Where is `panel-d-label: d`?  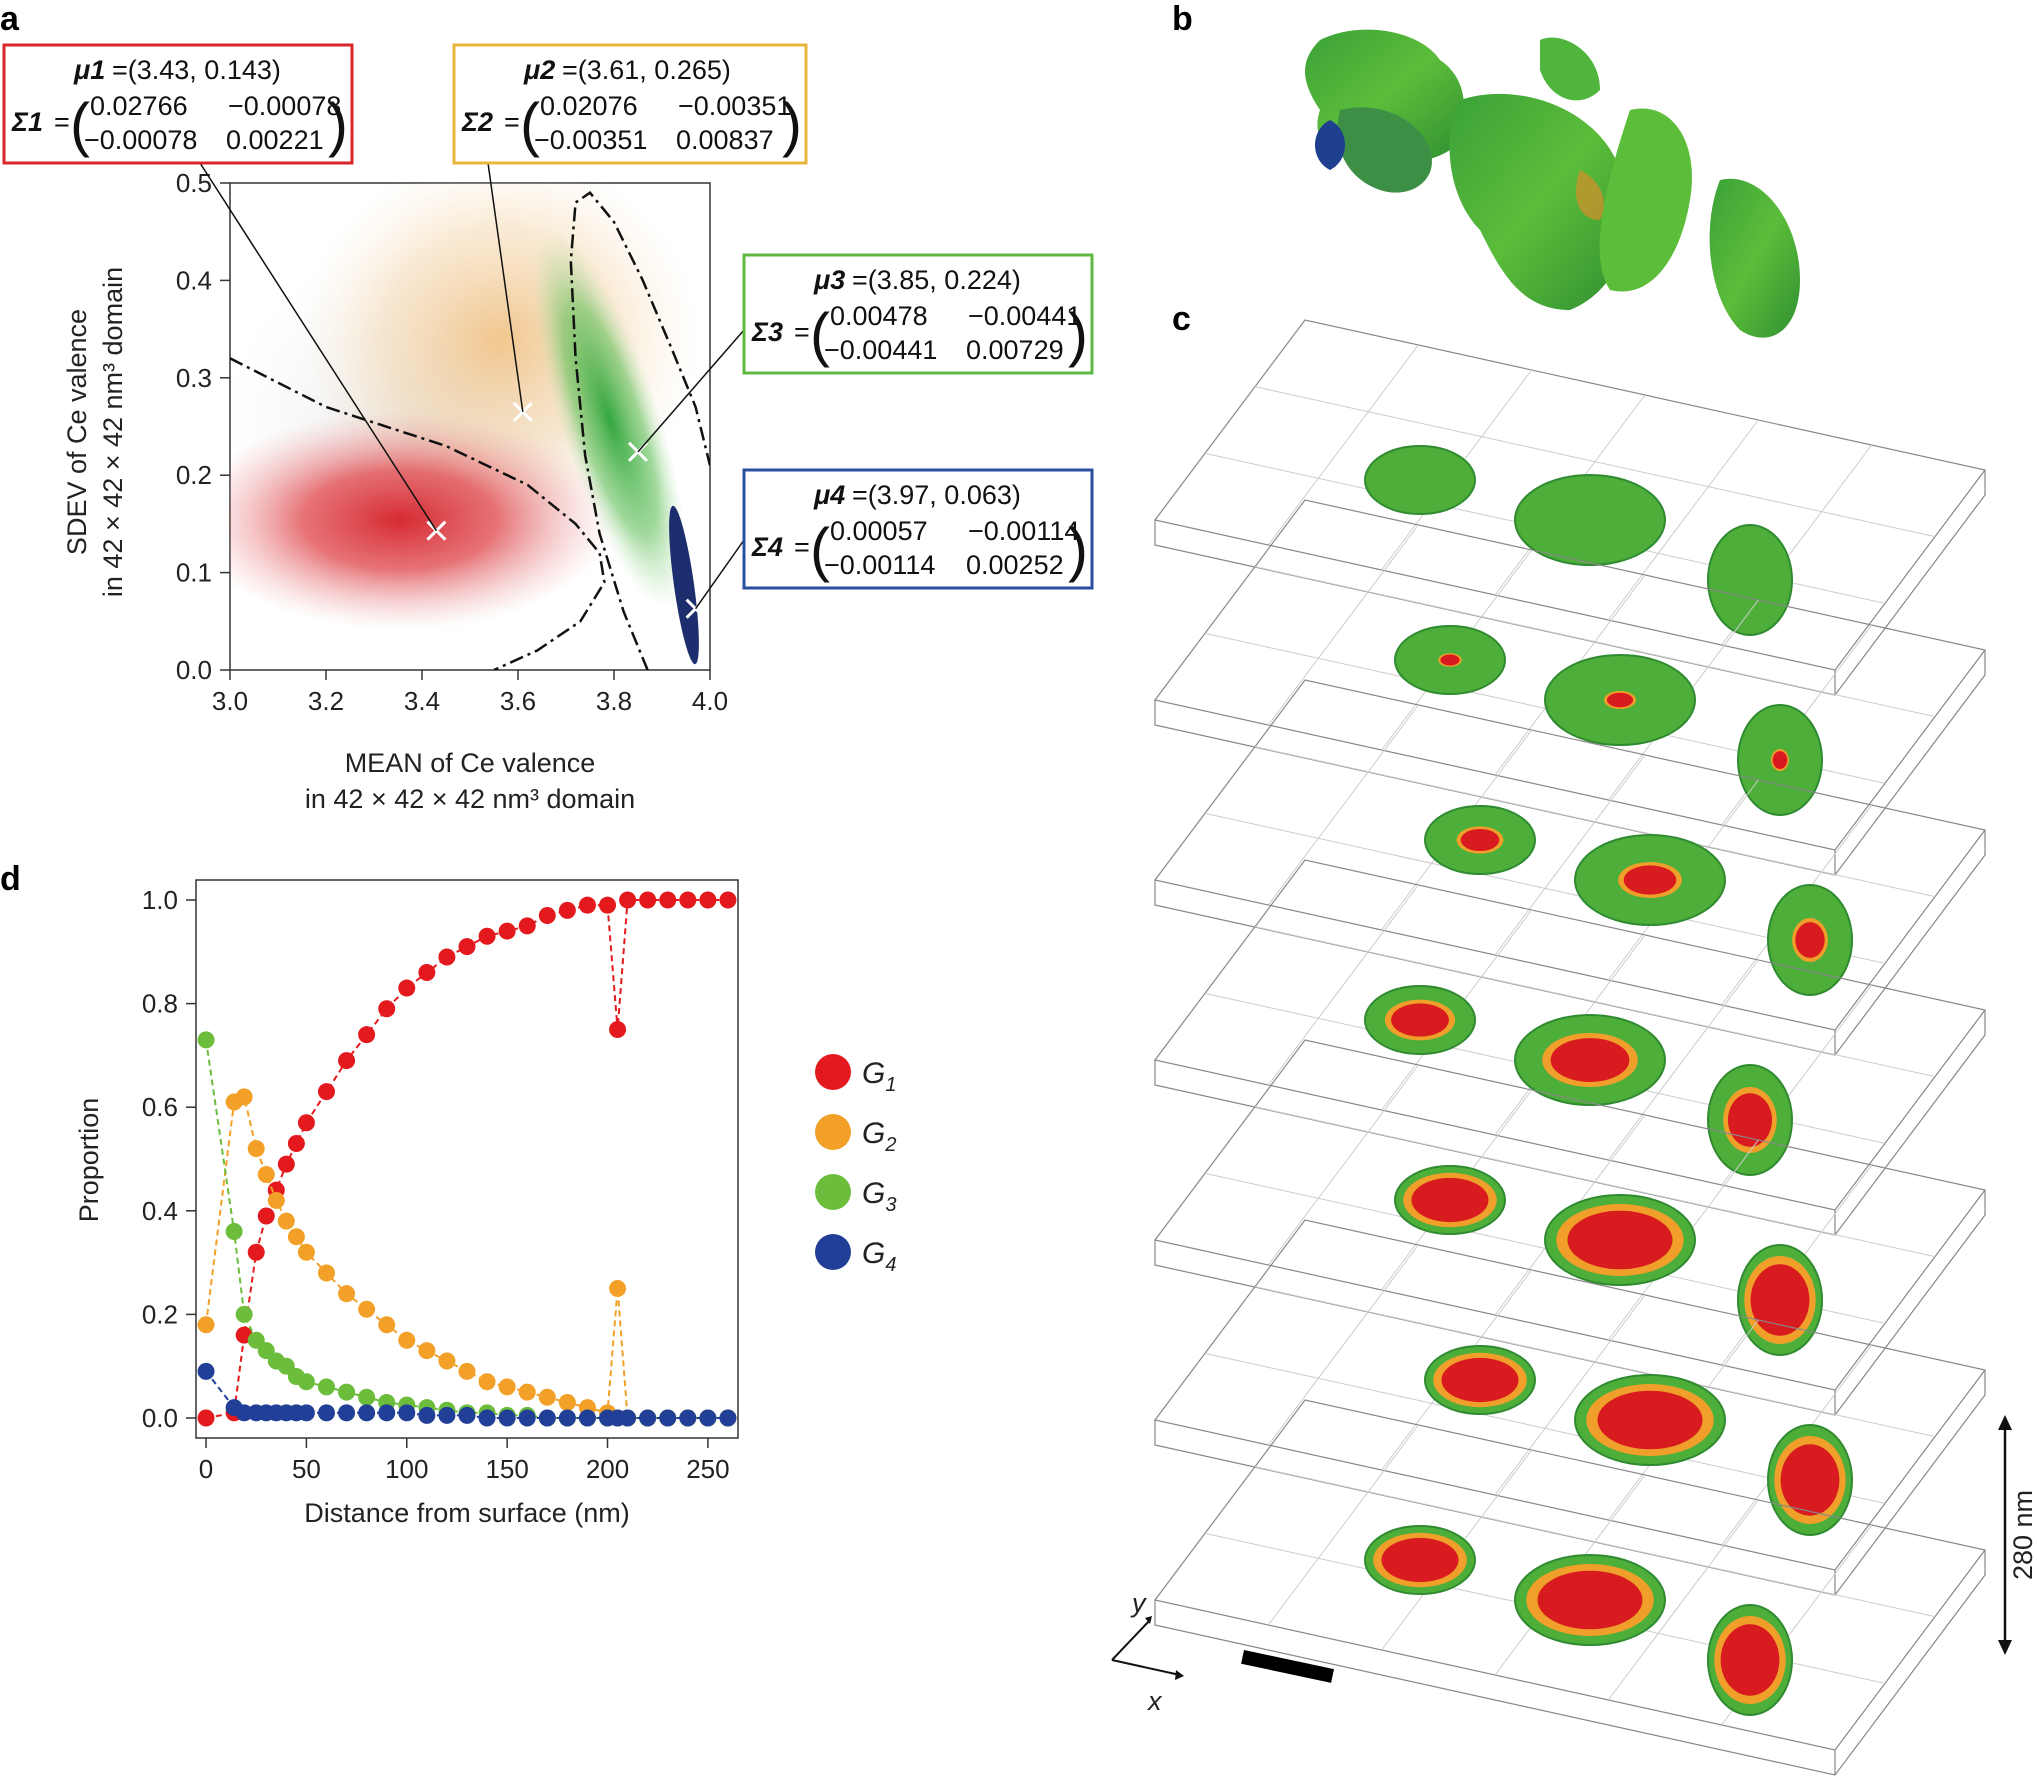
panel-d-label: d is located at coordinates (10, 879).